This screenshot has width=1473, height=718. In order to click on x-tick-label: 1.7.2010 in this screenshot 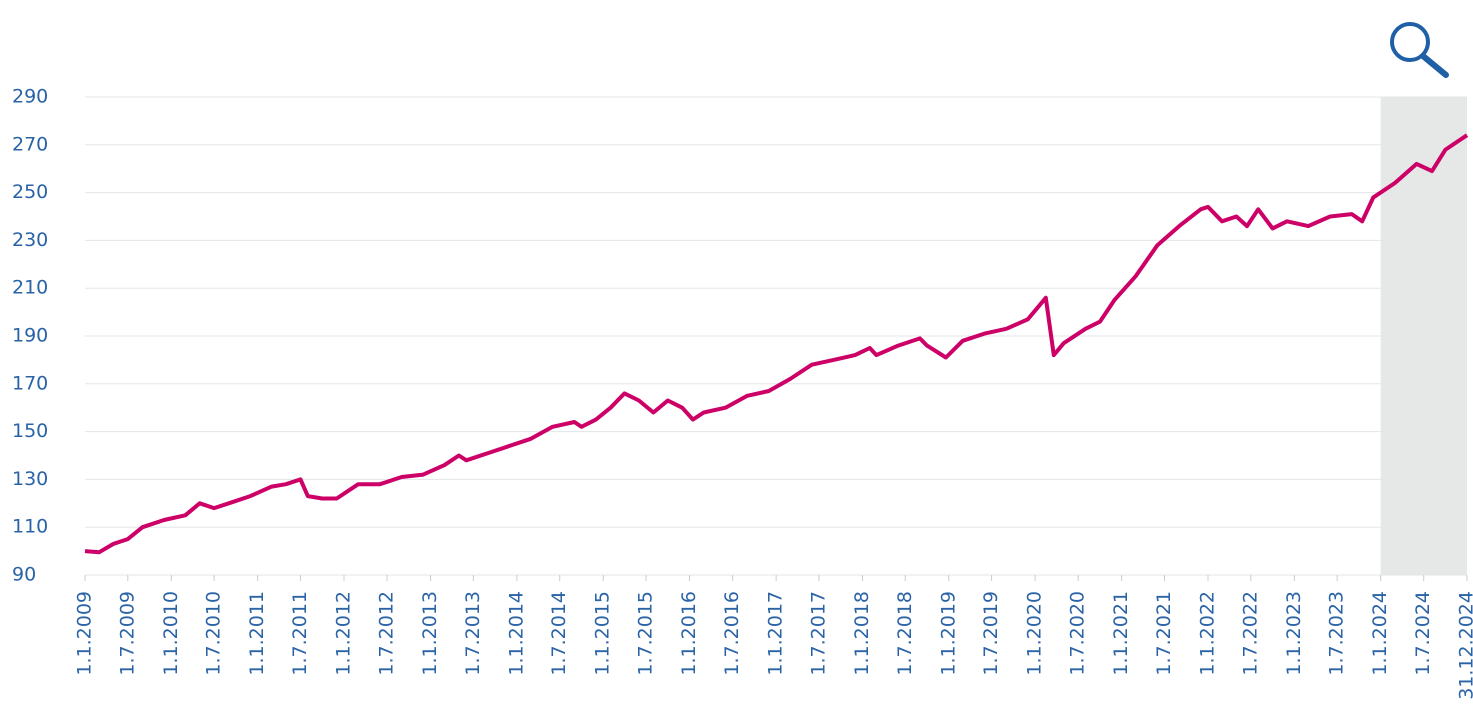, I will do `click(214, 633)`.